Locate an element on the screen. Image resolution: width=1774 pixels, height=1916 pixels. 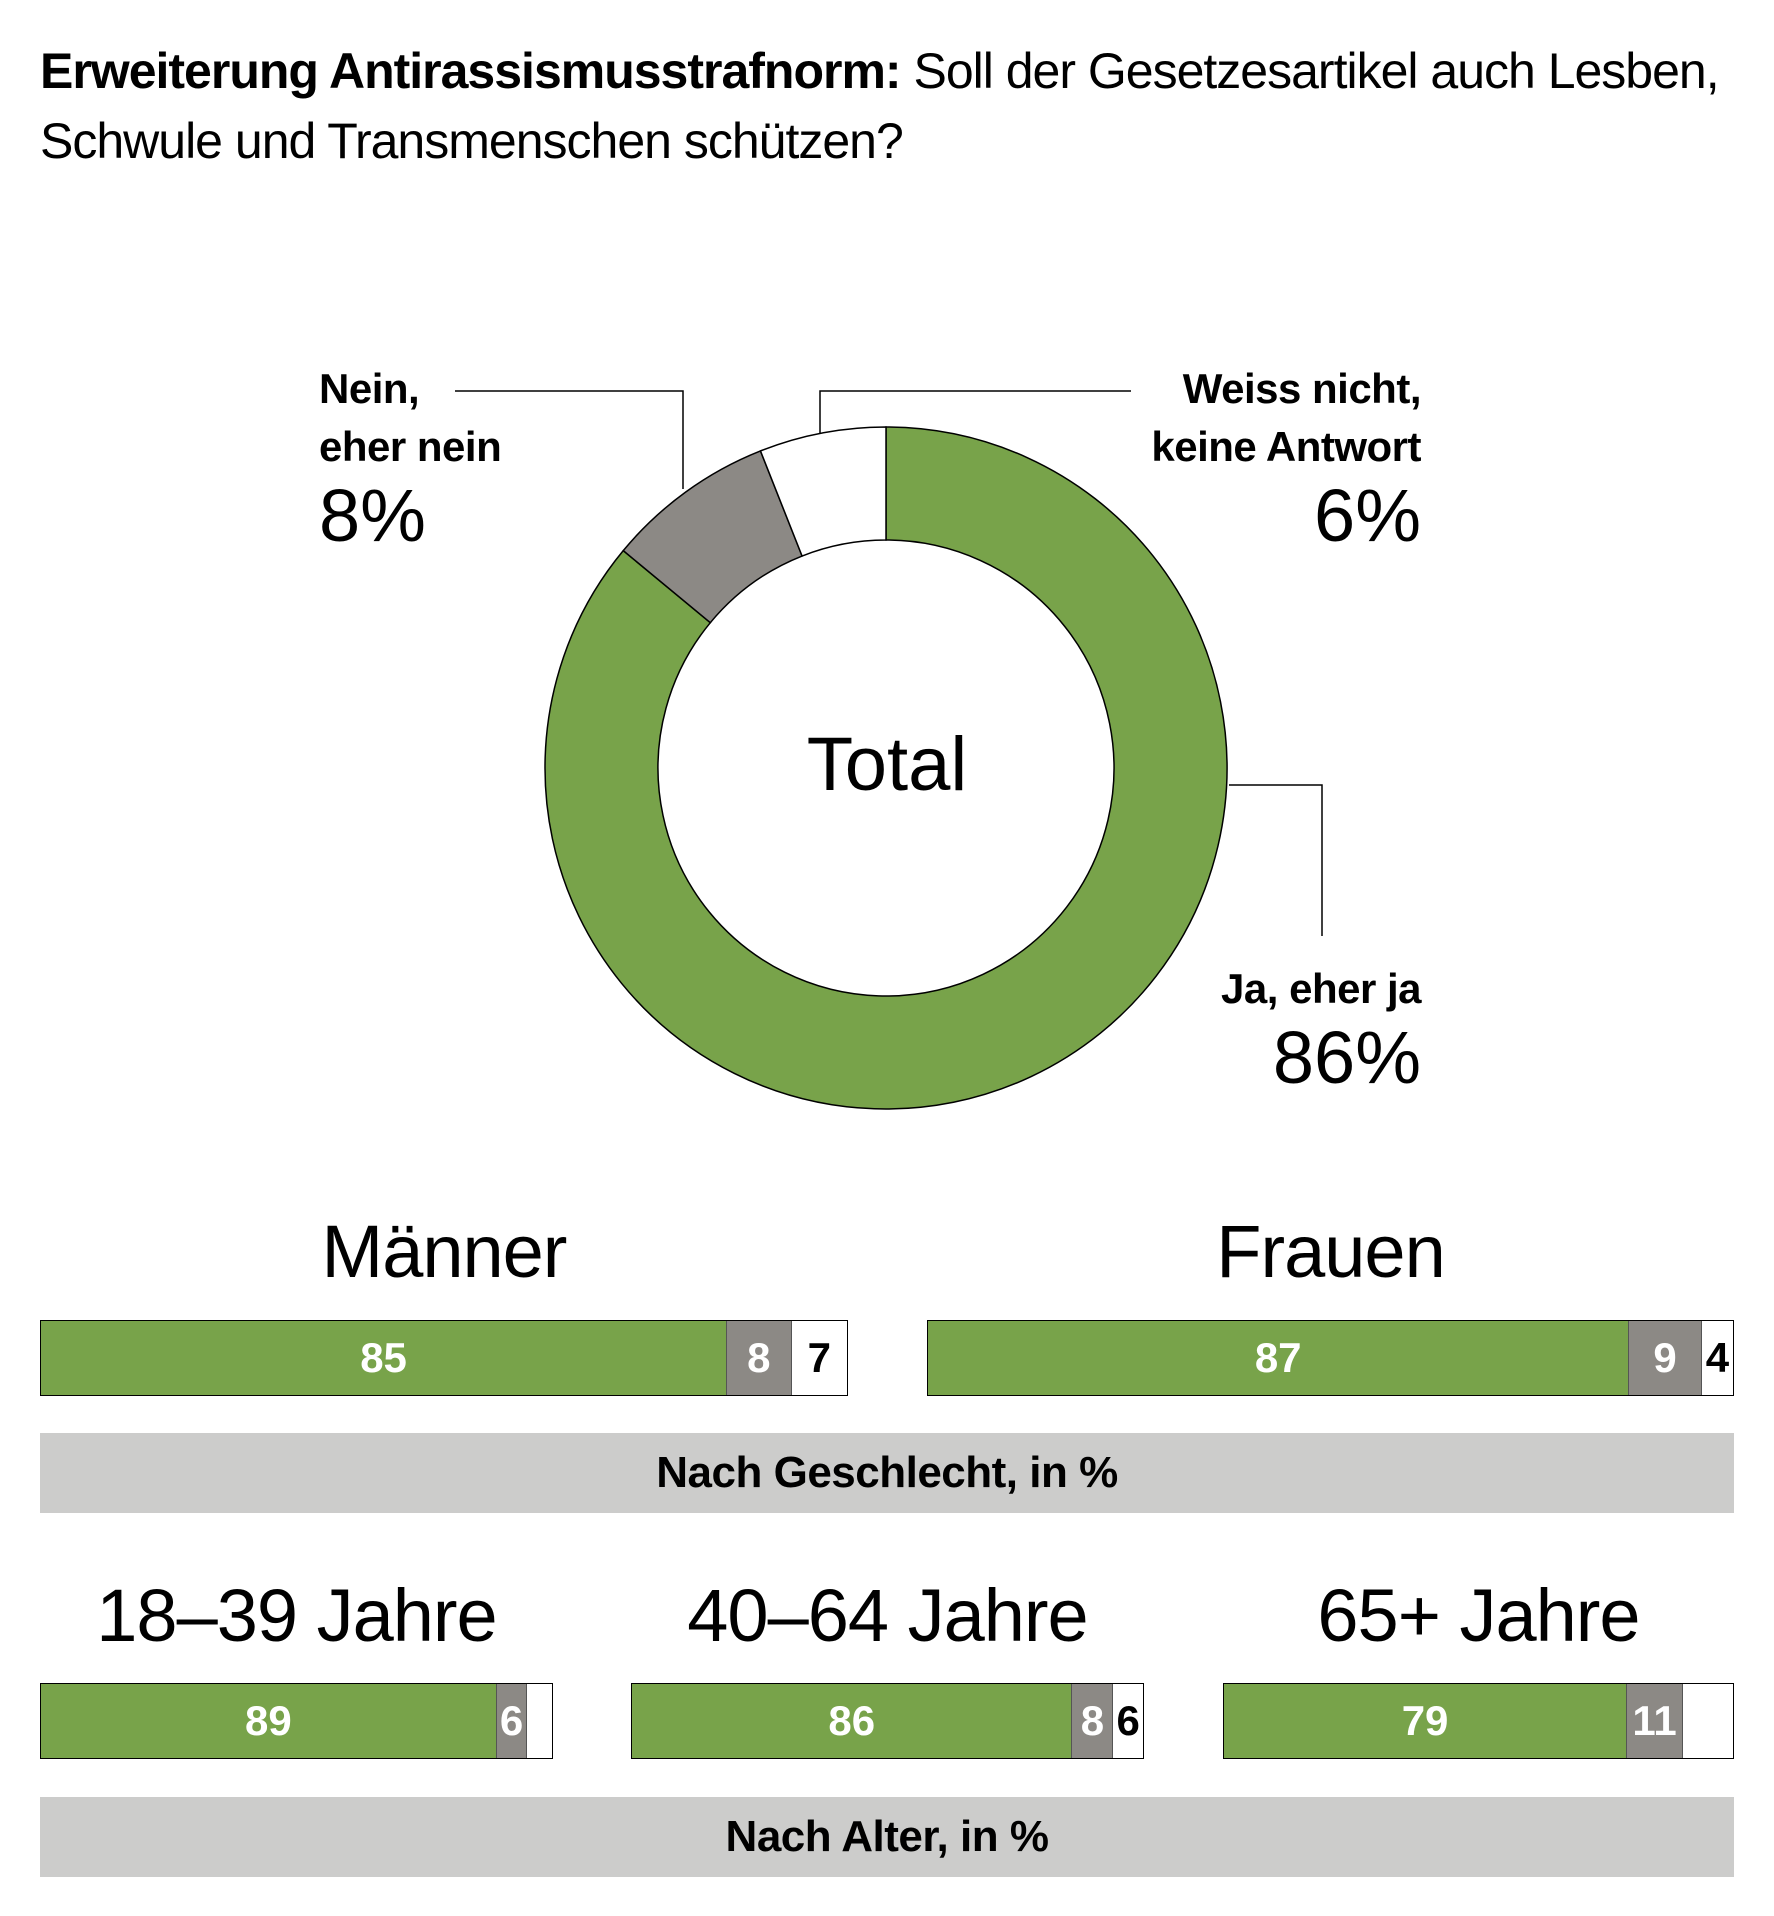
group-title-18-39: 18–39 Jahre is located at coordinates (296, 1615).